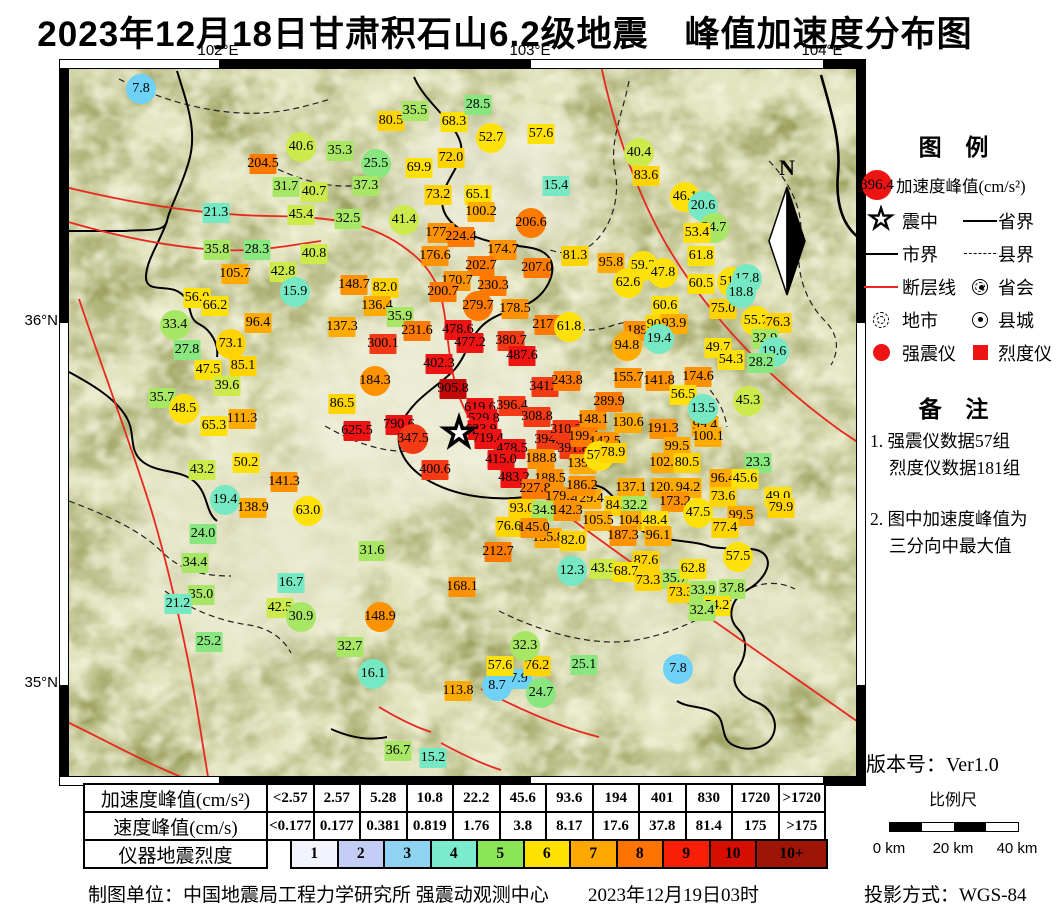 The width and height of the screenshot is (1056, 909). I want to click on station-marker: 32.4, so click(702, 611).